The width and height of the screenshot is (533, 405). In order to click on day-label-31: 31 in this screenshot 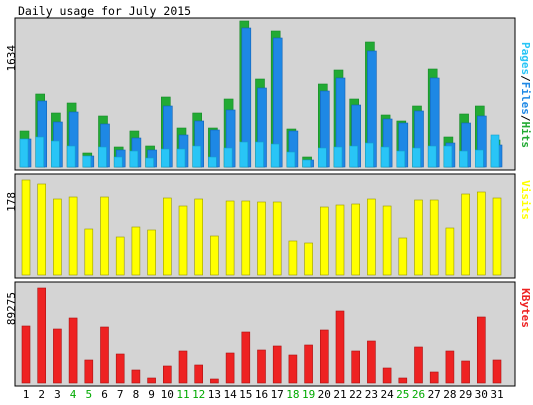, I will do `click(496, 394)`.